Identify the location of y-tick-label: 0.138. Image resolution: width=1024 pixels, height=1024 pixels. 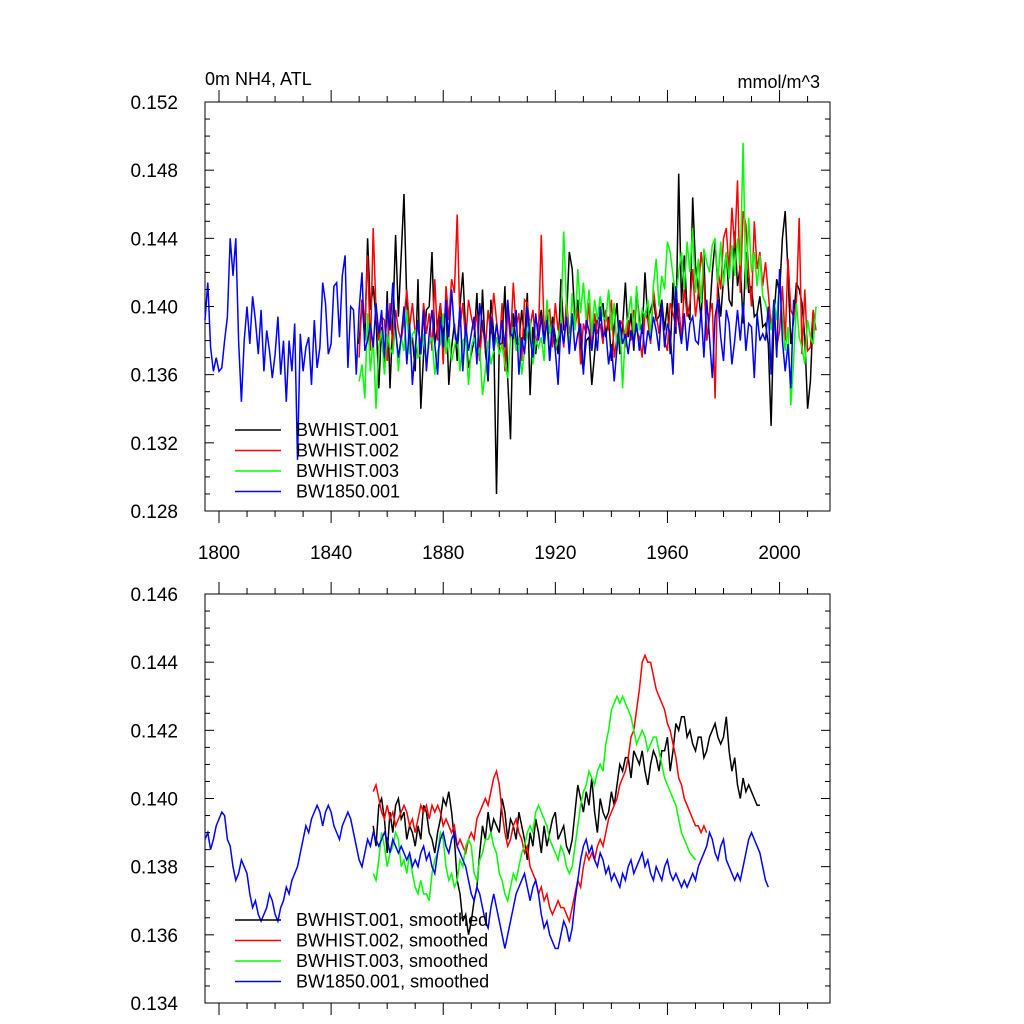
(154, 868).